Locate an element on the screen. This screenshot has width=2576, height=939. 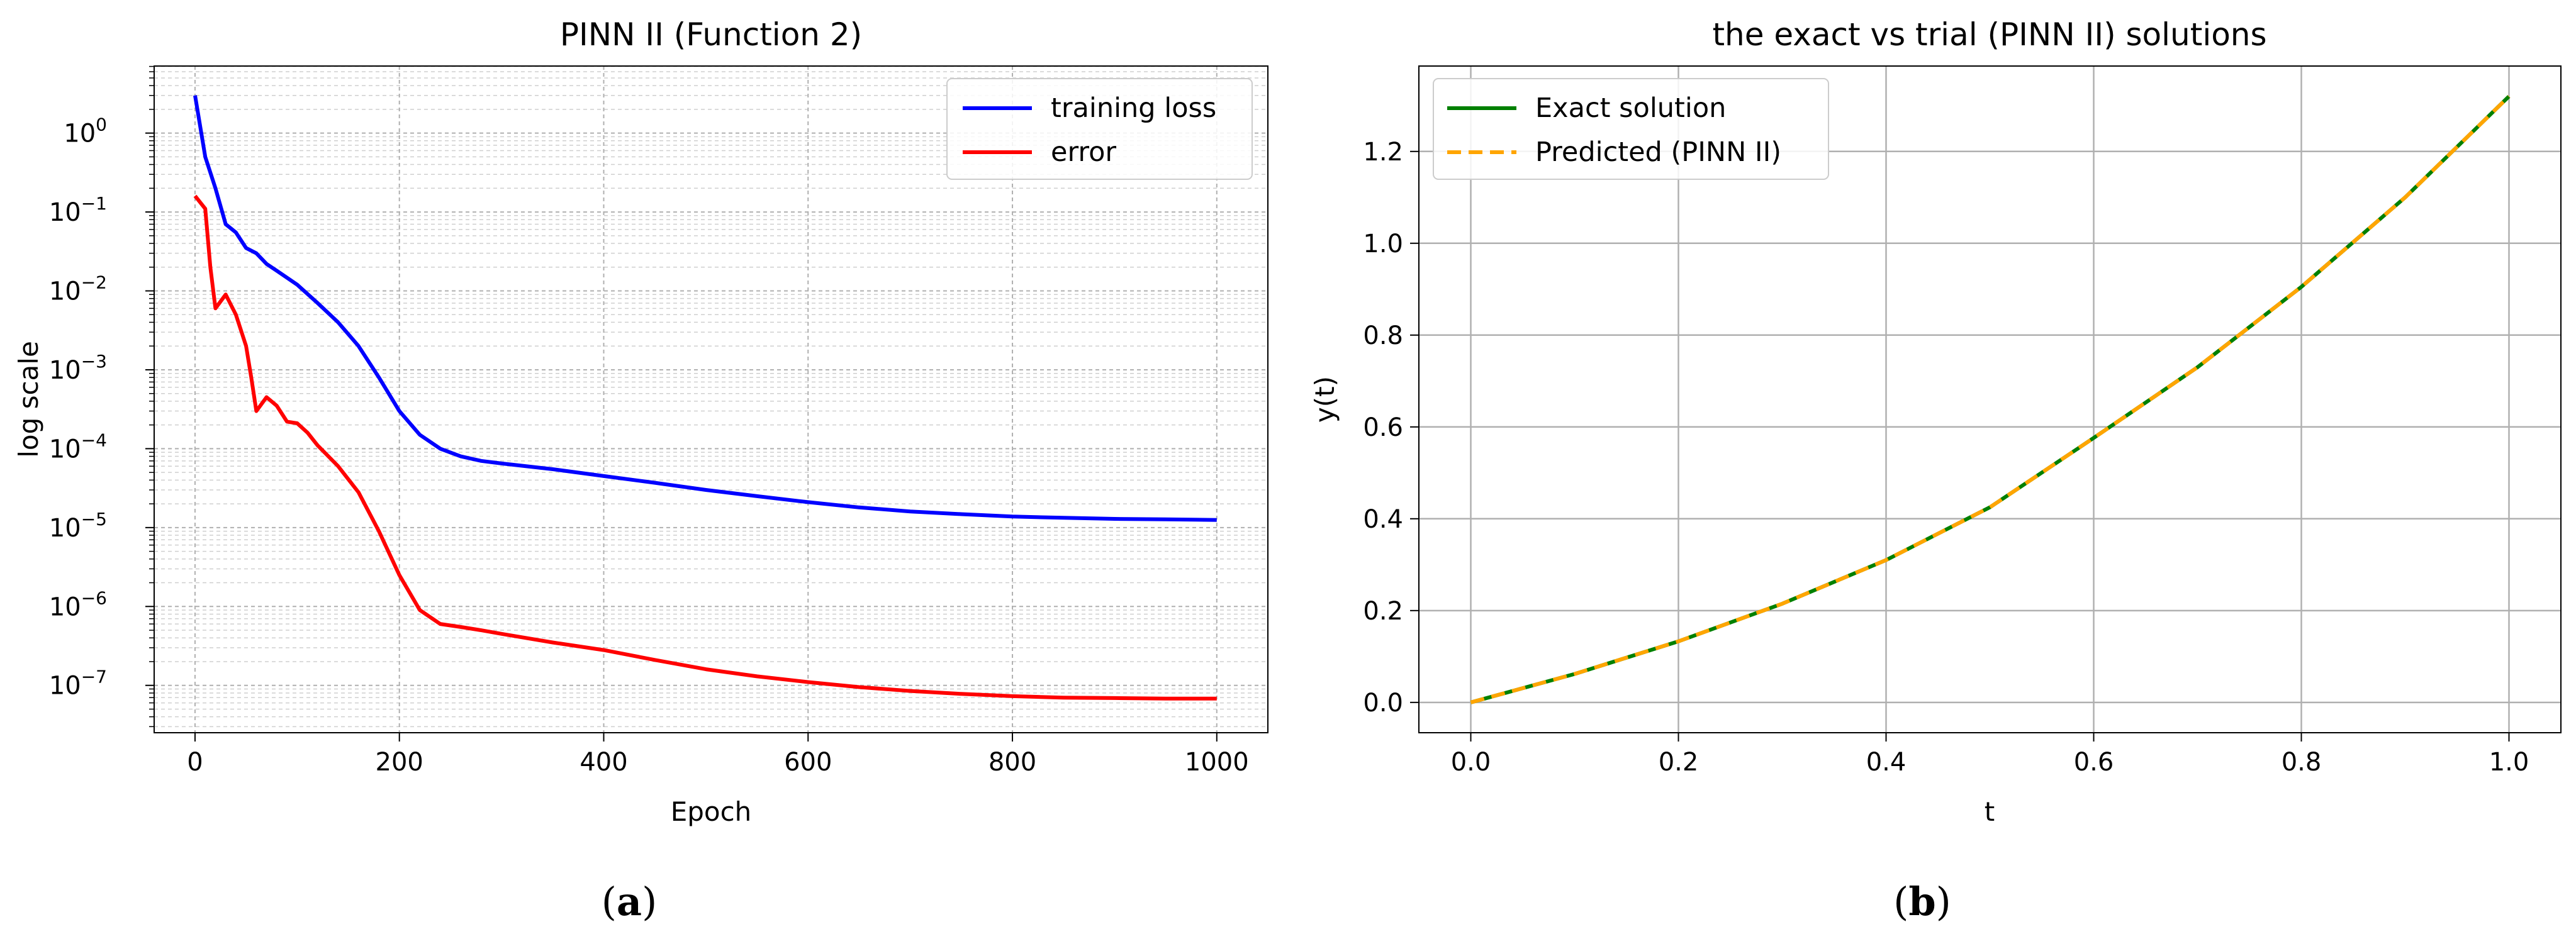
chart-a-xtick-label: 600 is located at coordinates (808, 762).